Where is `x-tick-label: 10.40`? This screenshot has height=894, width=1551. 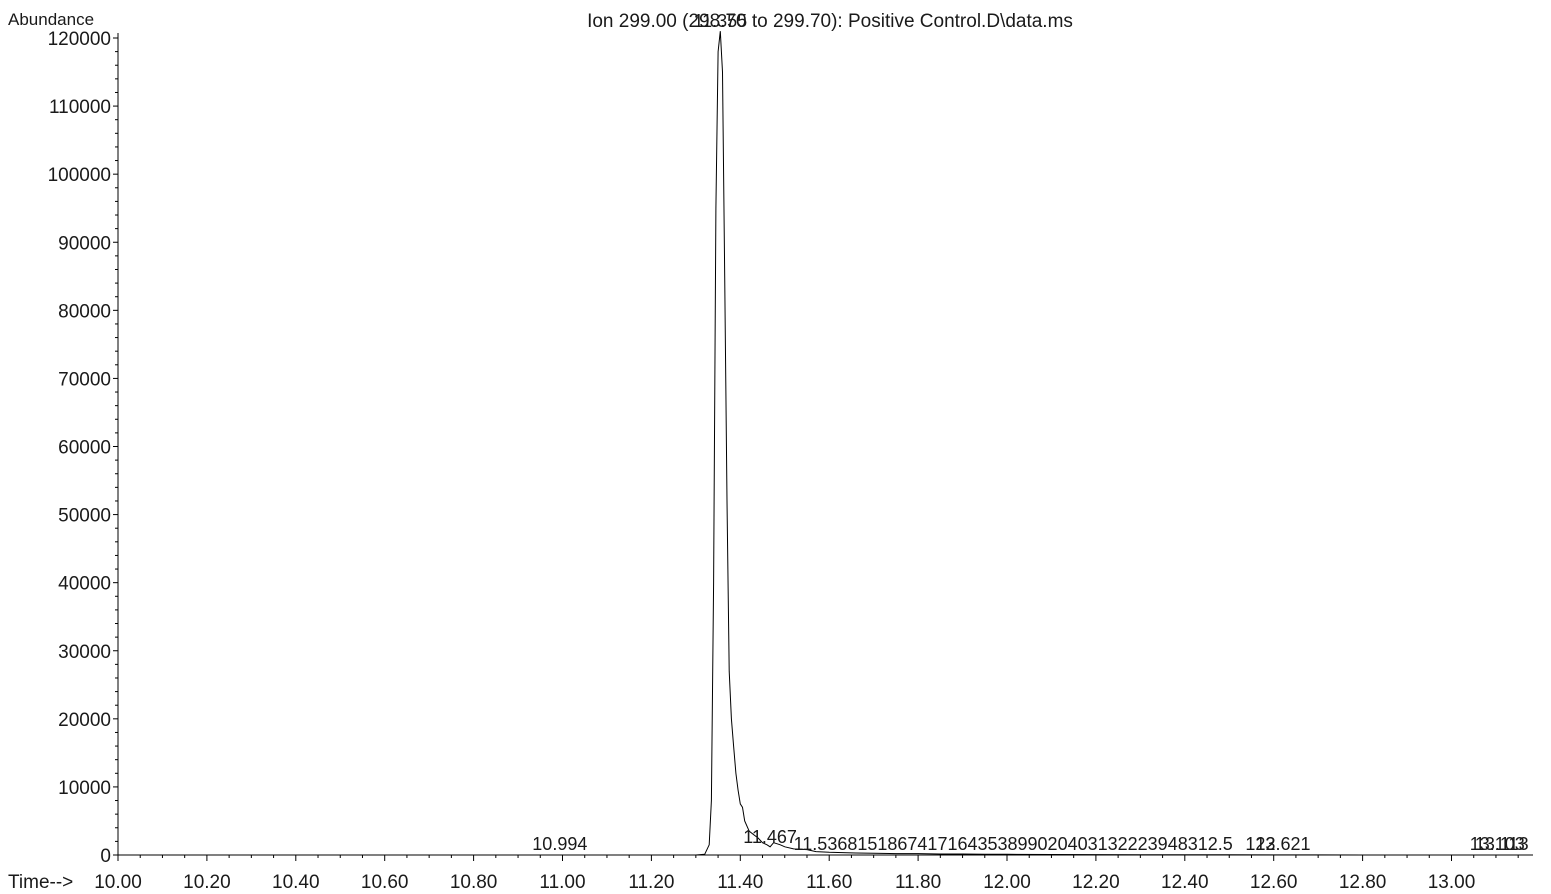 x-tick-label: 10.40 is located at coordinates (296, 882).